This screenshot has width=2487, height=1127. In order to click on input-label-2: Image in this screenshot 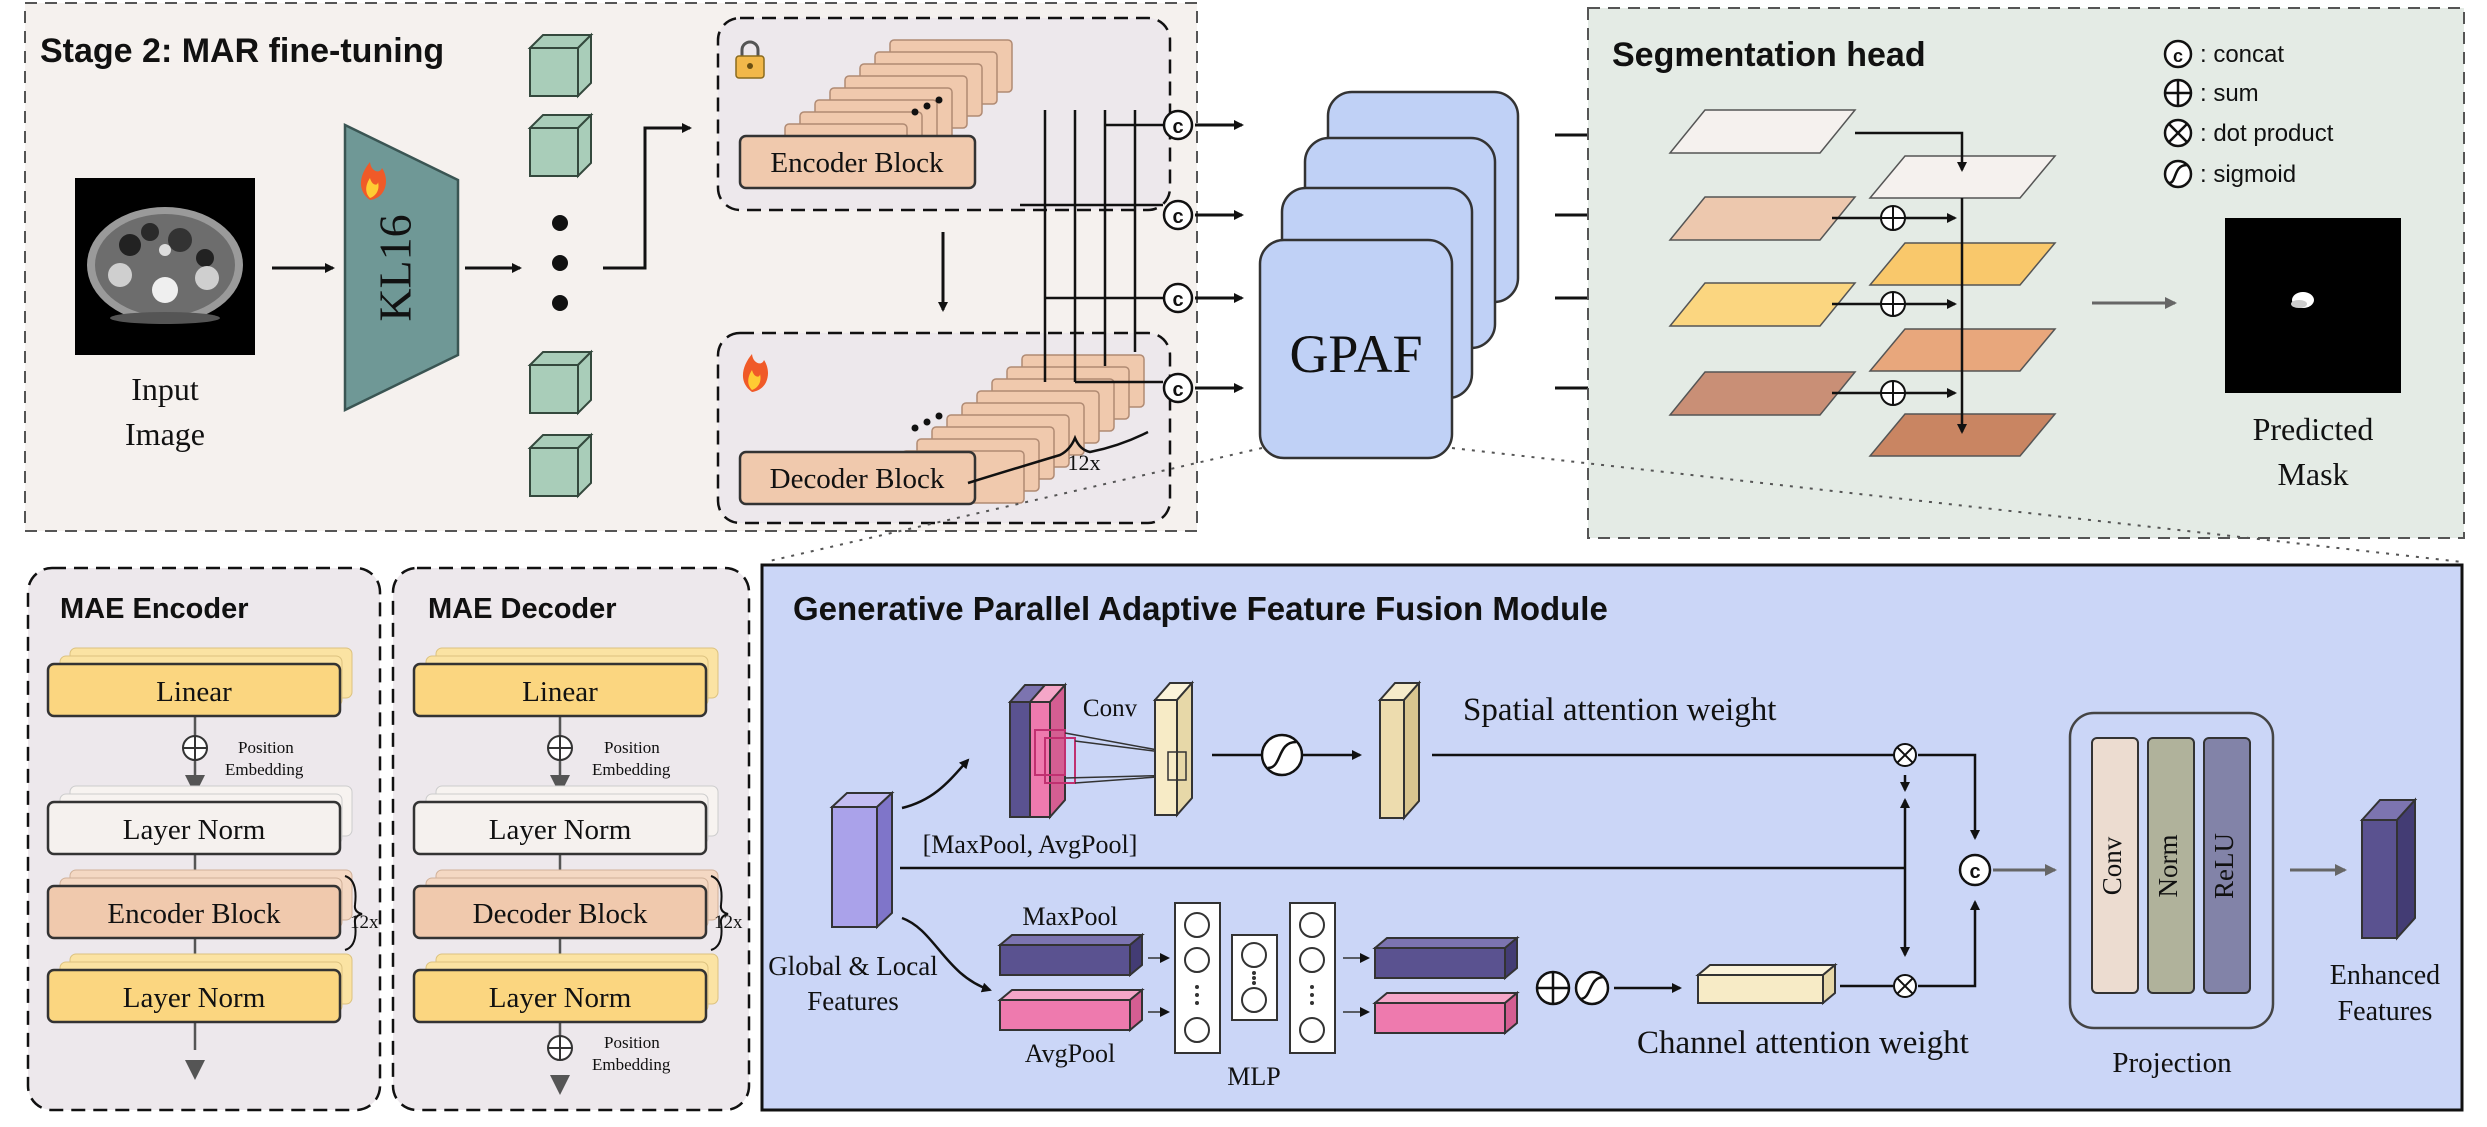, I will do `click(165, 434)`.